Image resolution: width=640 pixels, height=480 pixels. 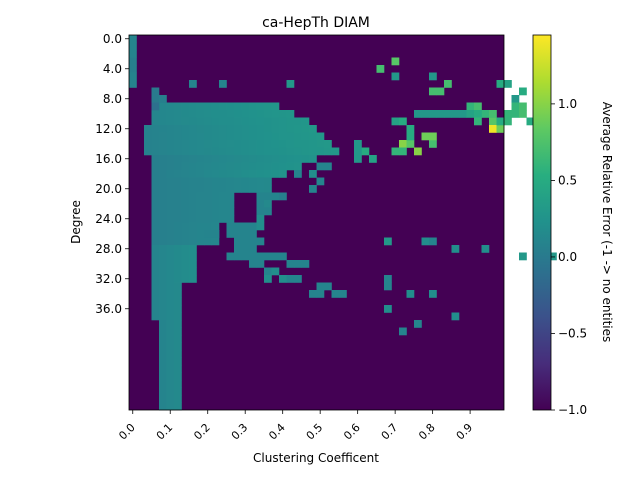 I want to click on x-tick-label: 0.6, so click(x=352, y=432).